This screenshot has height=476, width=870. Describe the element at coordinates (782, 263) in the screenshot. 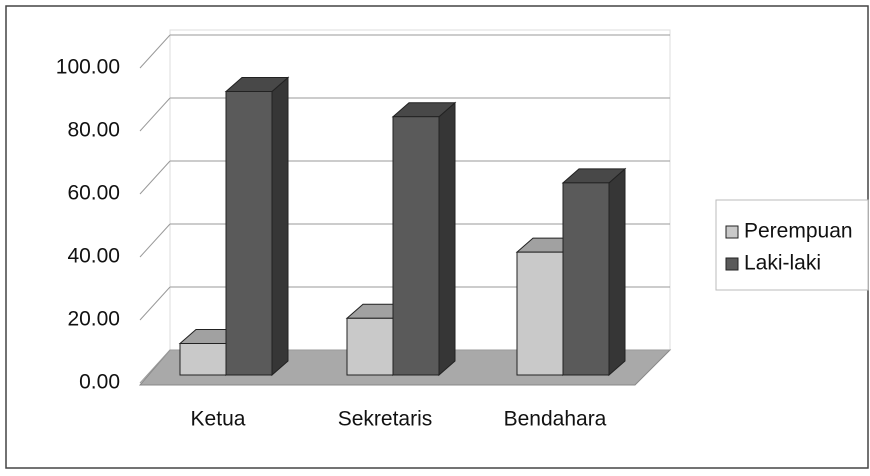

I see `legend-label: Laki-laki` at that location.